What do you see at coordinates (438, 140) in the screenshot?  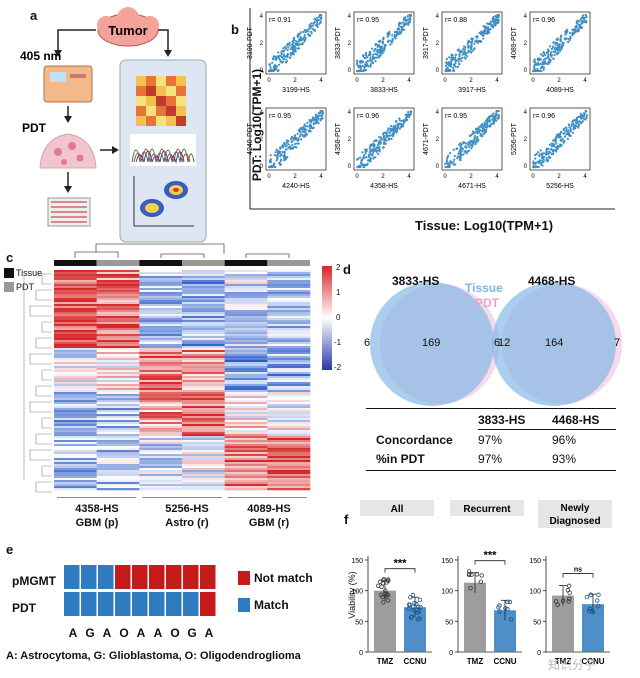 I see `scatter-y-tick: 2` at bounding box center [438, 140].